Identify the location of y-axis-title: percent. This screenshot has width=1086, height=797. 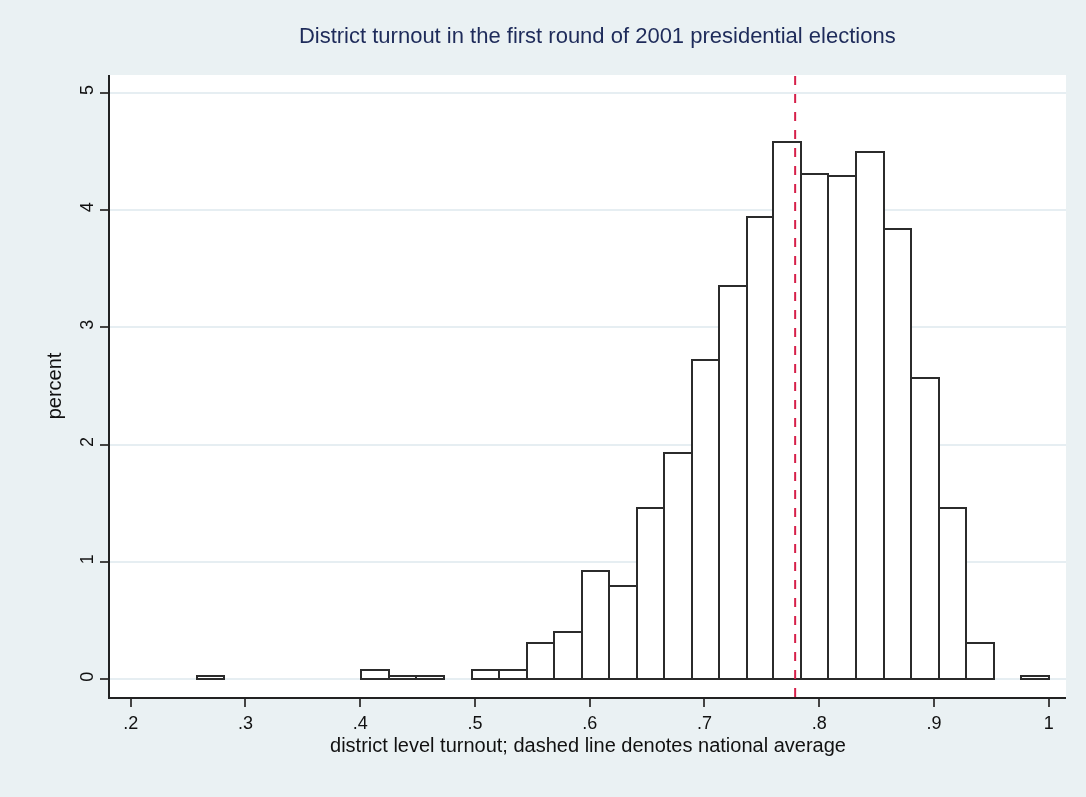
(53, 386).